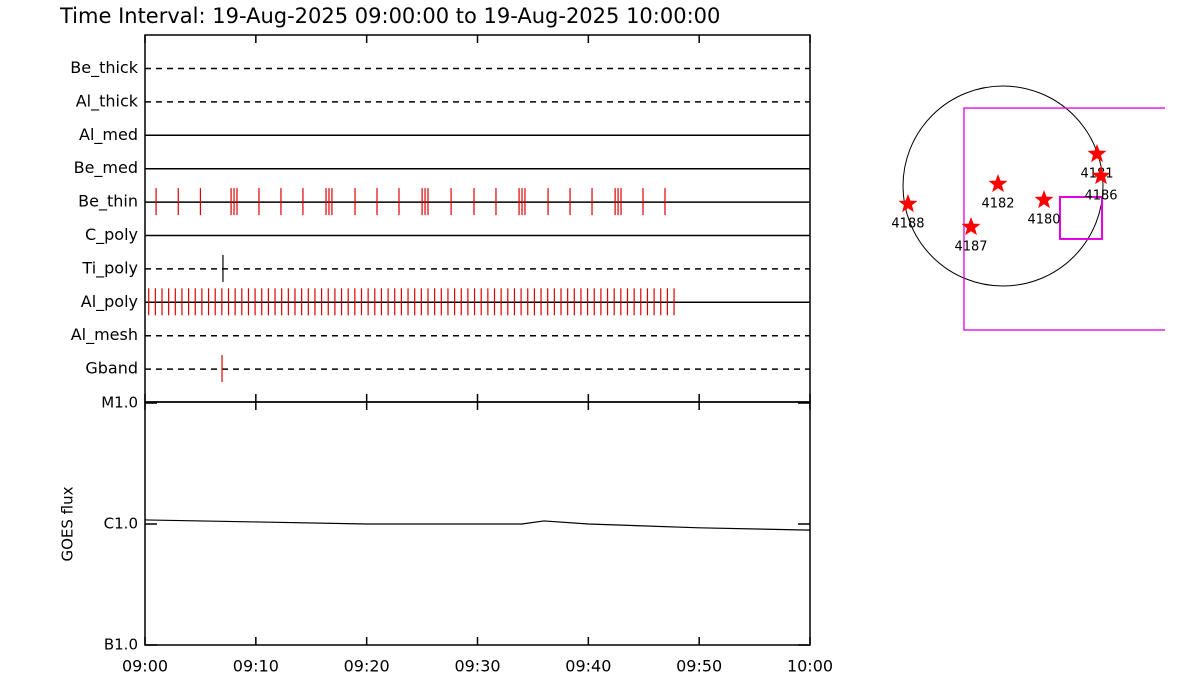  Describe the element at coordinates (588, 666) in the screenshot. I see `x-tick-label: 09:40` at that location.